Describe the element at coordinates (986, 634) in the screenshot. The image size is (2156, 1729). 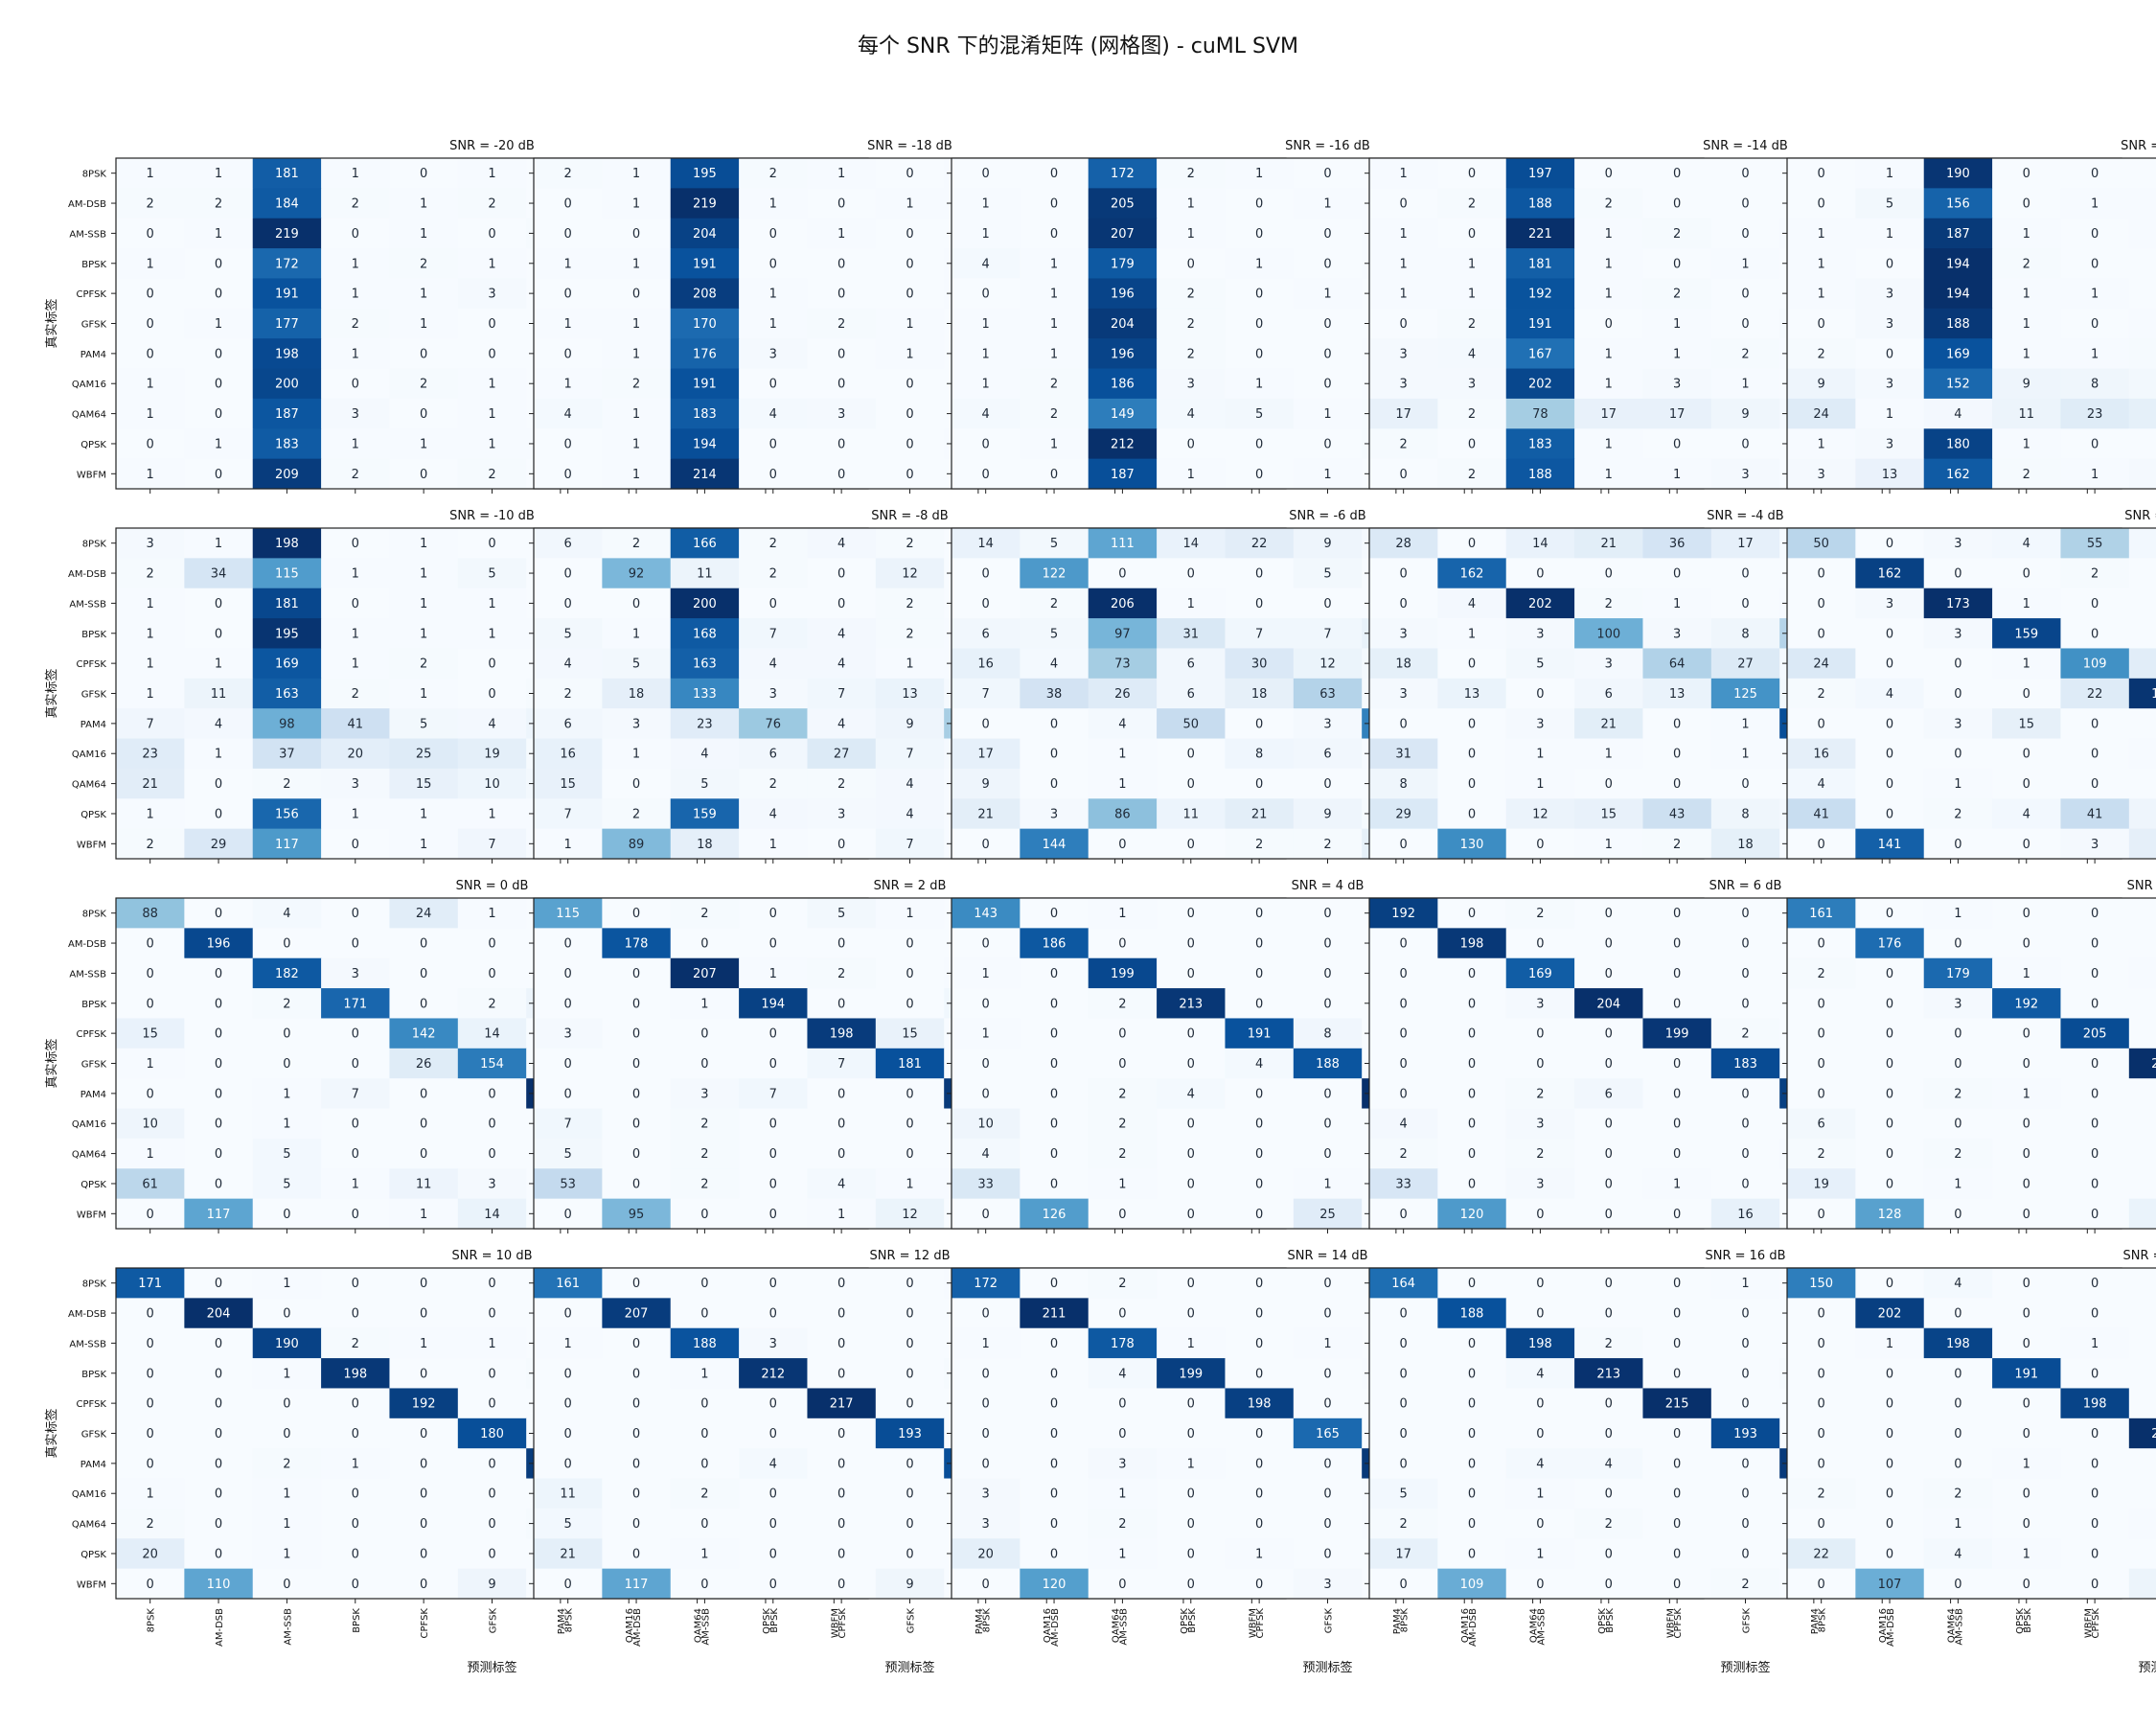
I see `cell-value: 6` at that location.